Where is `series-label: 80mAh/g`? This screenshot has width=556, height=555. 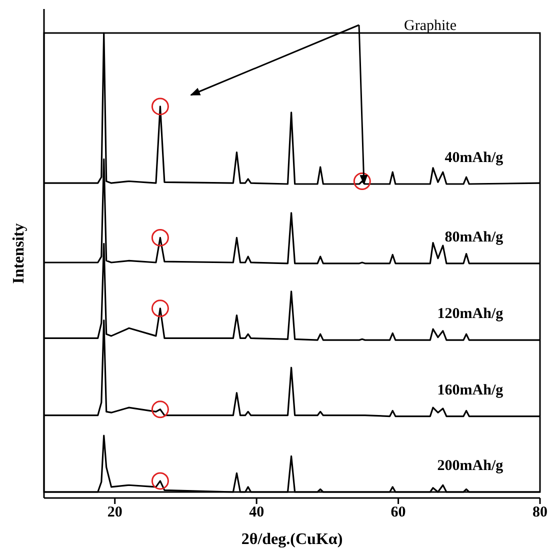 series-label: 80mAh/g is located at coordinates (474, 237).